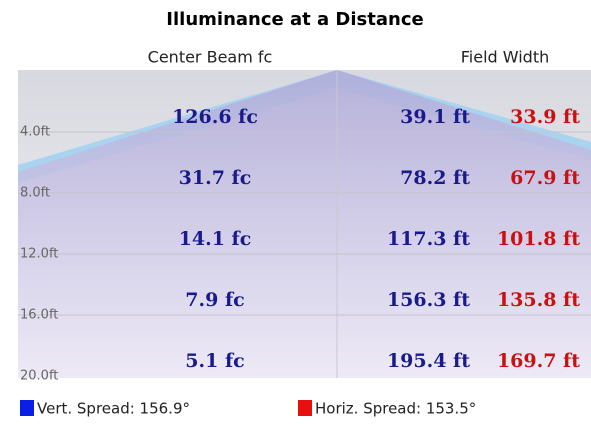 This screenshot has width=591, height=425. I want to click on center-value: 126.6 fc, so click(215, 117).